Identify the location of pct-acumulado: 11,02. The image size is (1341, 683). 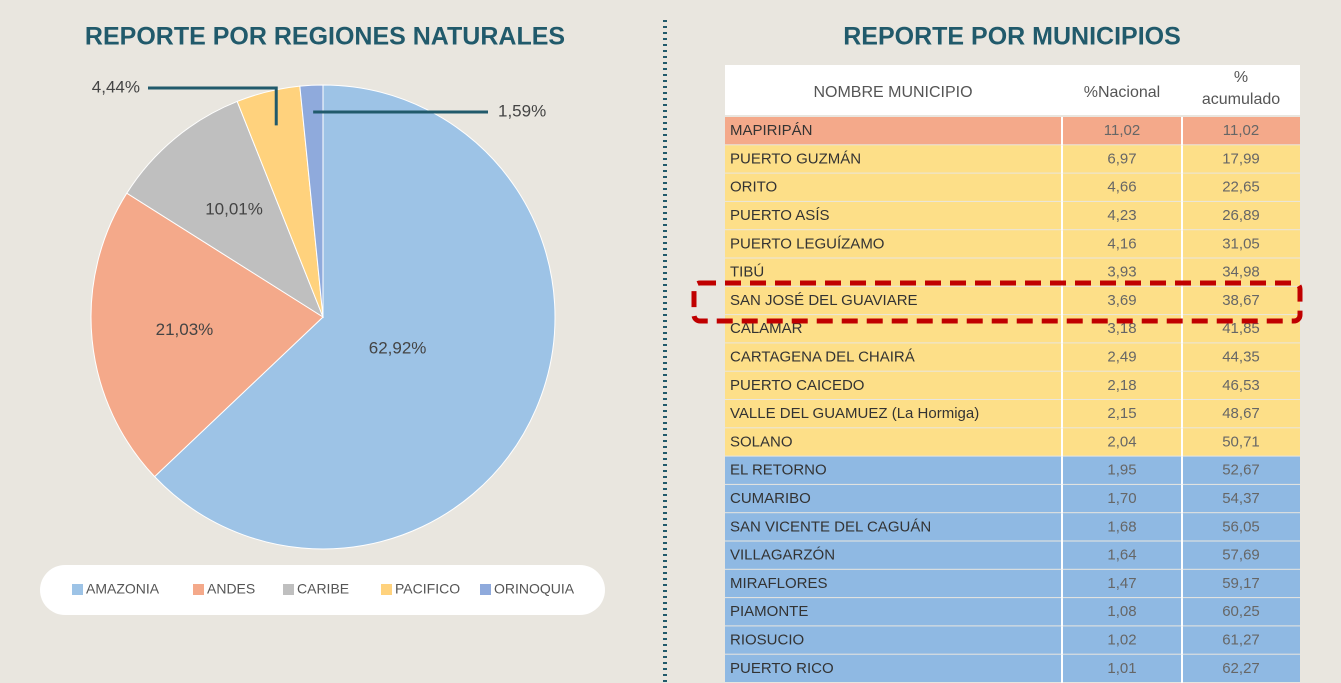
(1241, 130).